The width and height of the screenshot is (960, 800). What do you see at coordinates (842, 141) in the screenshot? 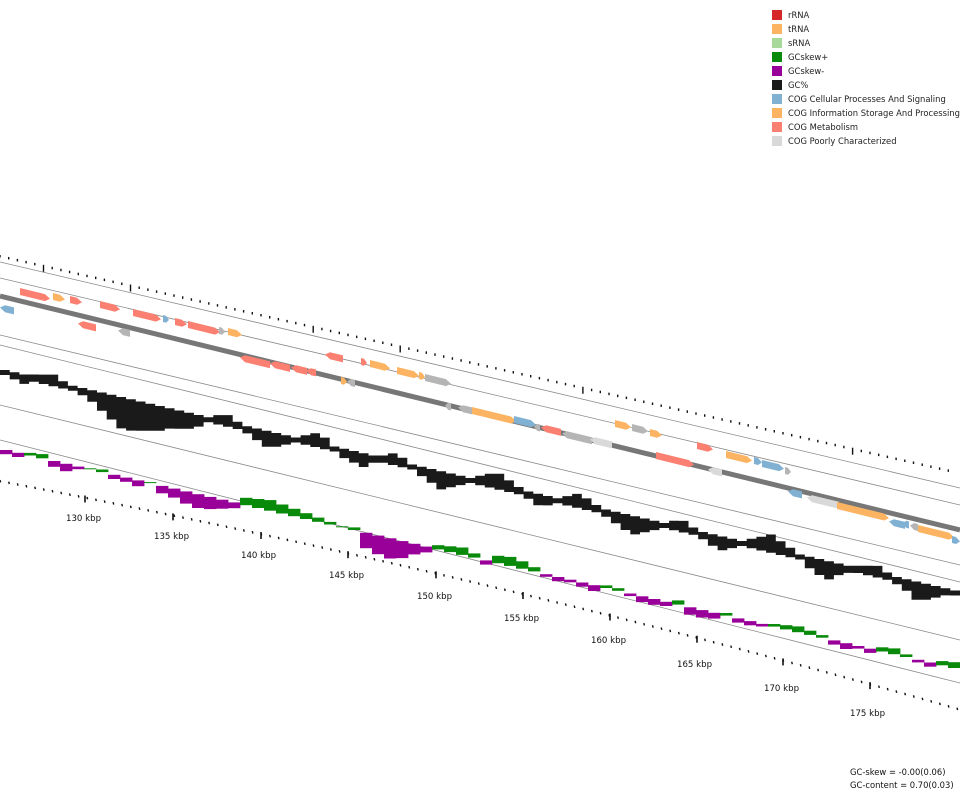
I see `legend-label-cog-poorly: COG Poorly Characterized` at bounding box center [842, 141].